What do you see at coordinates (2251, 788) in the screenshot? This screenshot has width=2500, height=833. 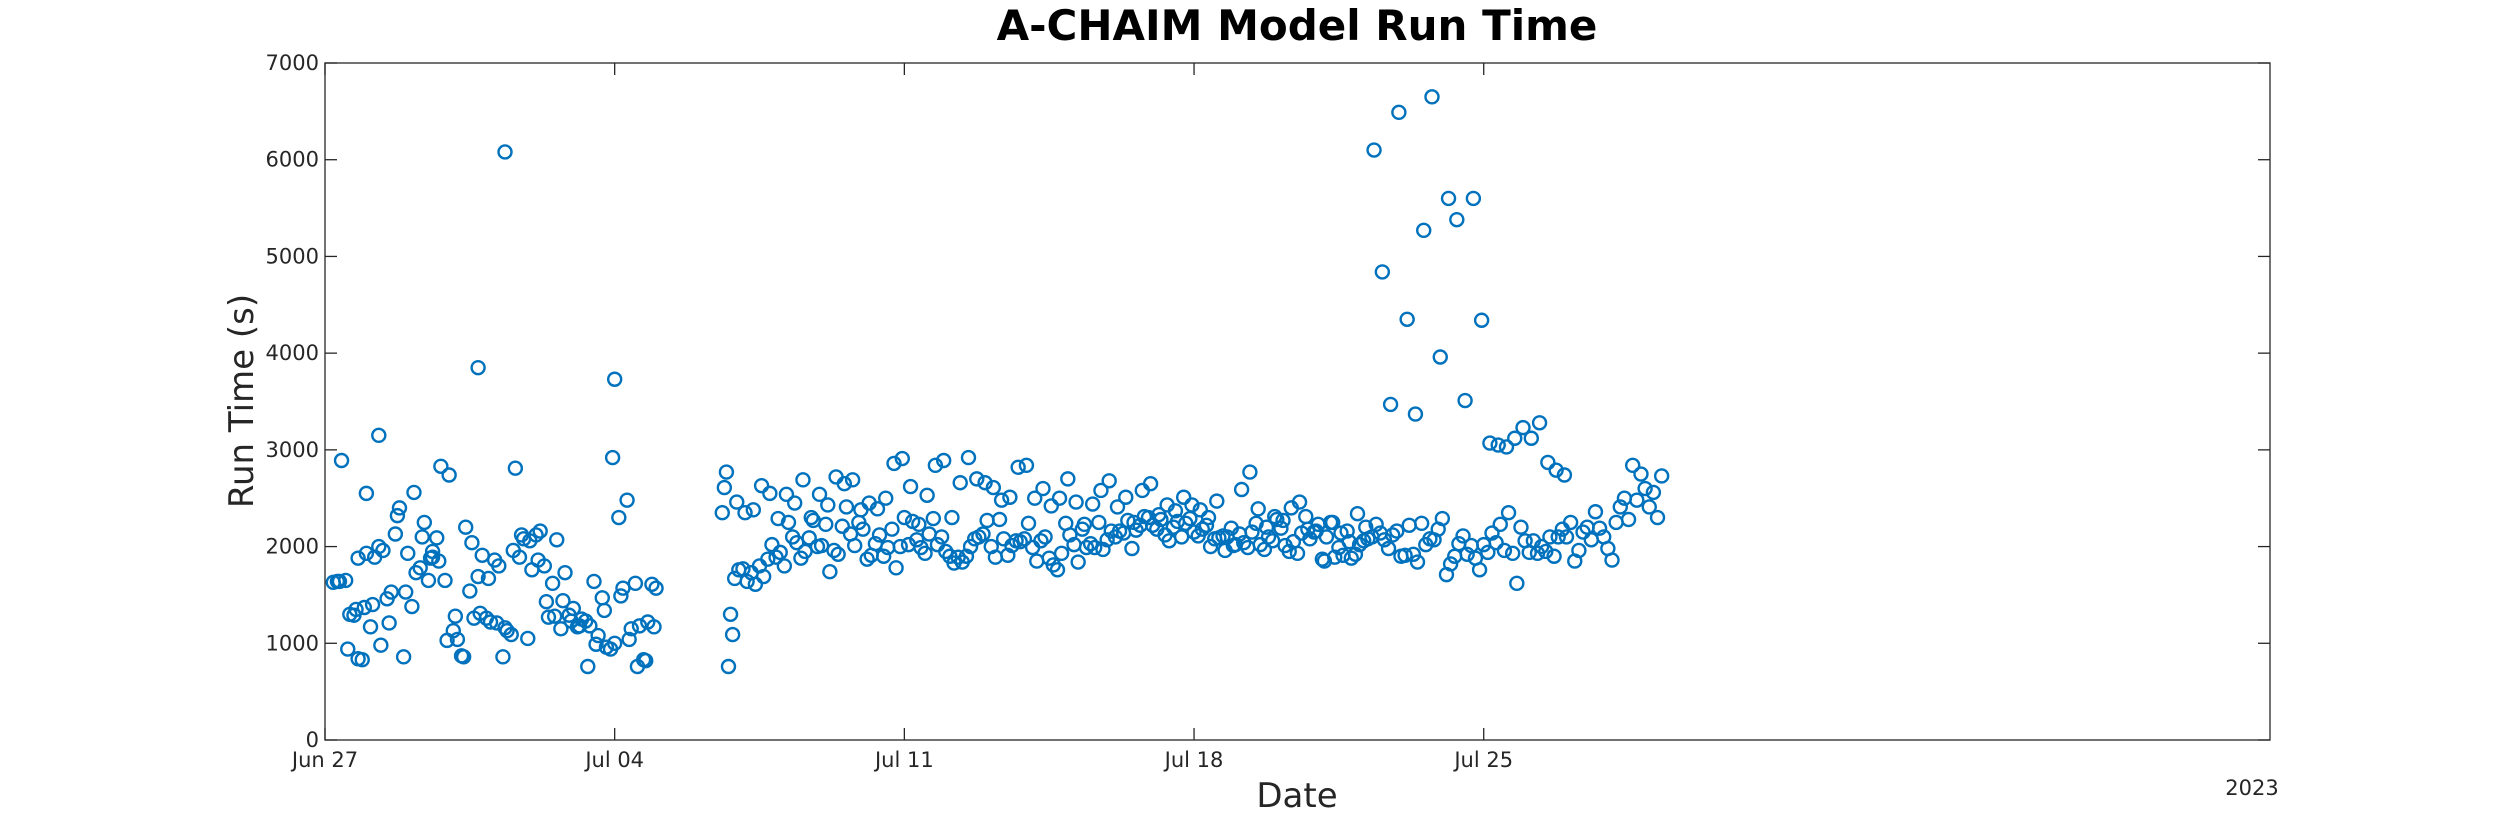 I see `x-axis-year-label: 2023` at bounding box center [2251, 788].